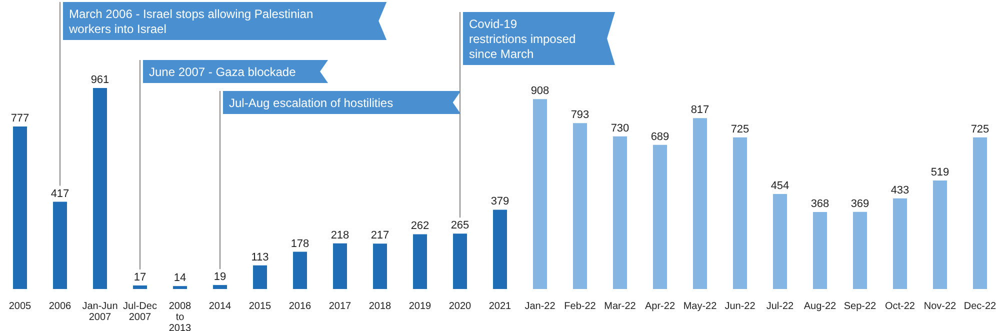 Image resolution: width=1000 pixels, height=331 pixels. Describe the element at coordinates (380, 306) in the screenshot. I see `x-tick-label: 2018` at that location.